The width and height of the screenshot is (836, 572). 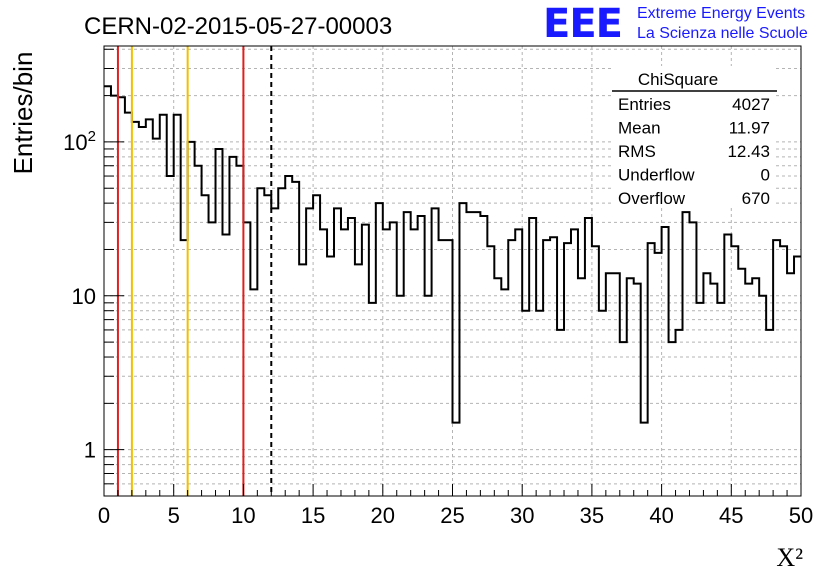 What do you see at coordinates (383, 515) in the screenshot?
I see `x-tick-label: 20` at bounding box center [383, 515].